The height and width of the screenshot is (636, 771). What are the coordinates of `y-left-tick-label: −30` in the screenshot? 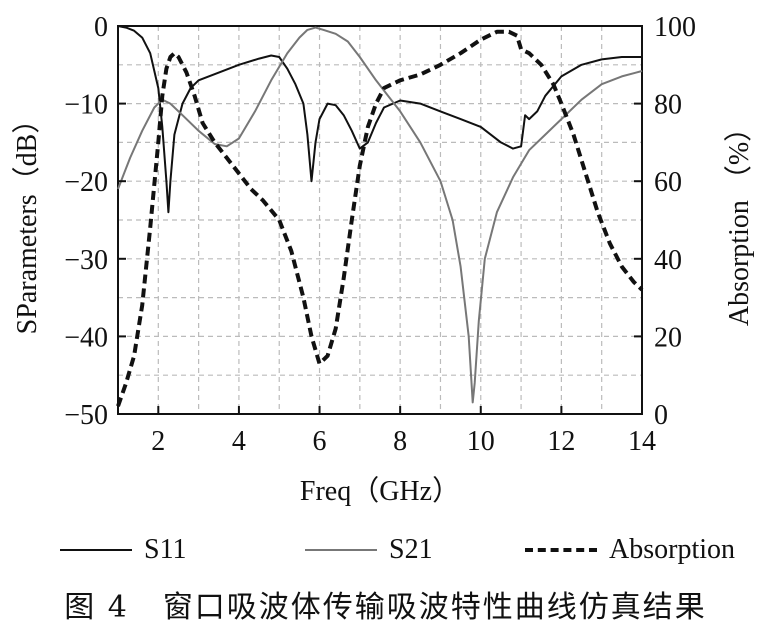 It's located at (86, 260).